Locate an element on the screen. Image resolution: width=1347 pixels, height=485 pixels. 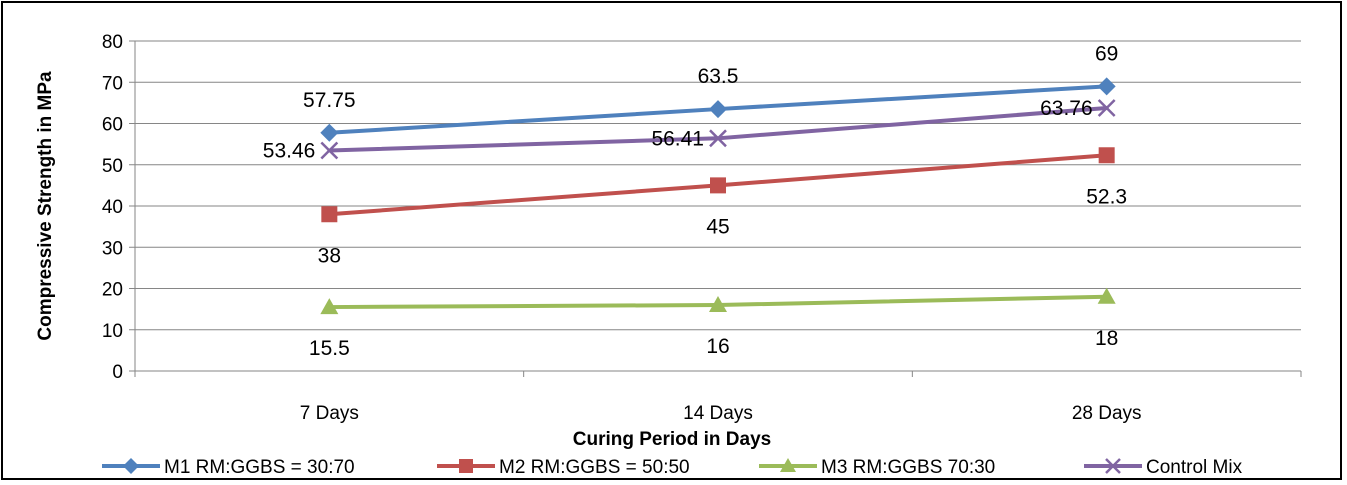
legend-entry: Control Mix is located at coordinates (1163, 467).